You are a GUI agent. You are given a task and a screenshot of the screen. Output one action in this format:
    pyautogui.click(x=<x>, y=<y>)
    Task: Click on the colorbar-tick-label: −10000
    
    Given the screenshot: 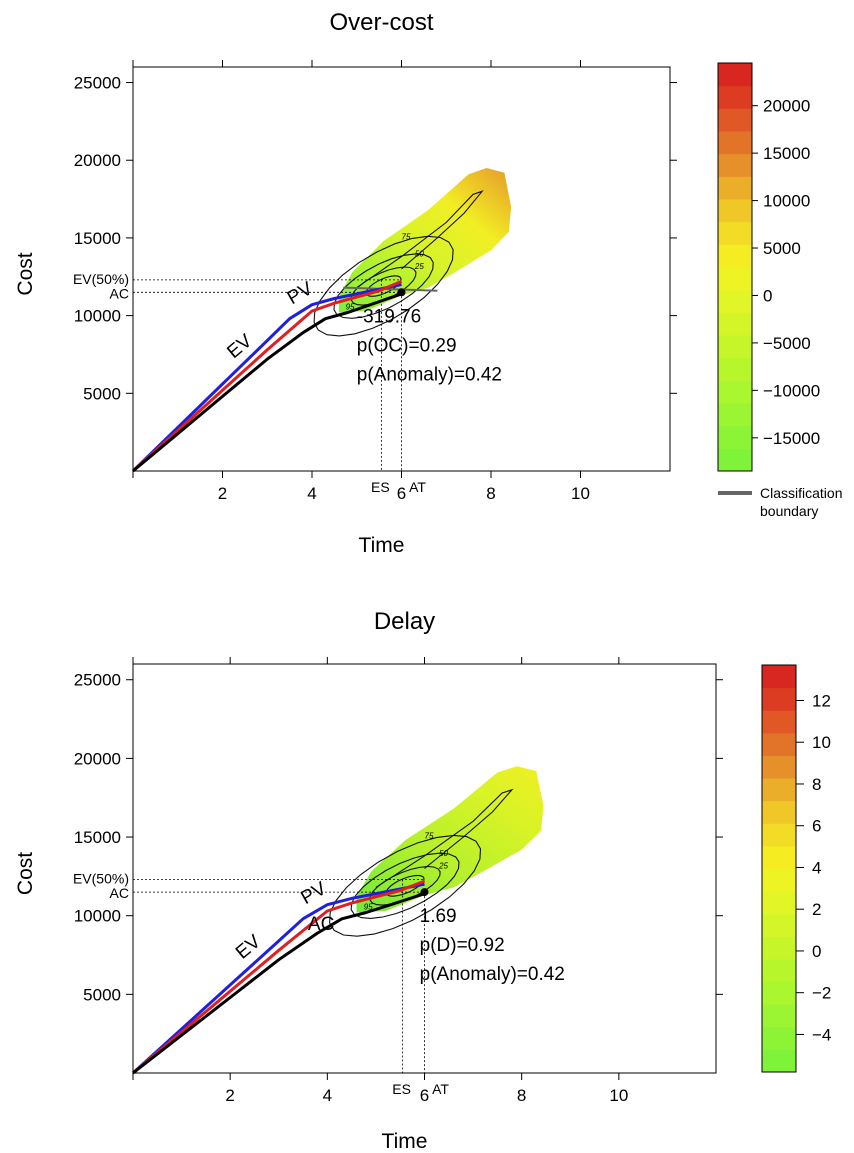 What is the action you would take?
    pyautogui.click(x=791, y=390)
    